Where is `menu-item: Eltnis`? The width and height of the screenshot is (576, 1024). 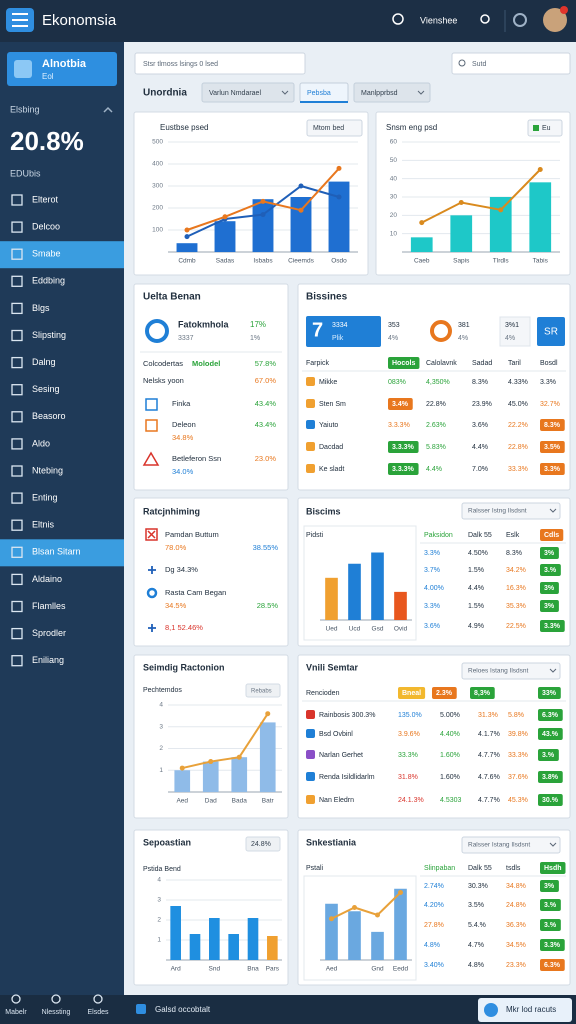
menu-item: Eltnis is located at coordinates (43, 525).